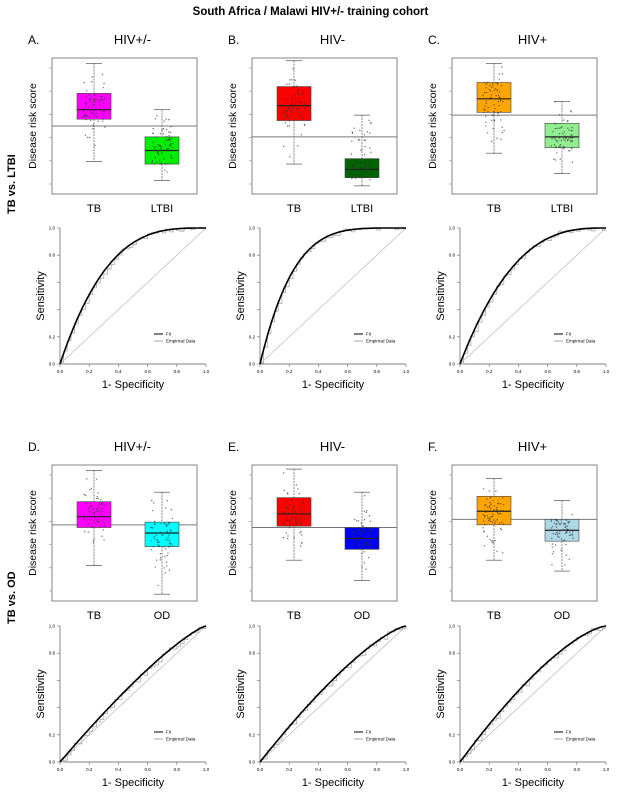 This screenshot has height=800, width=621. Describe the element at coordinates (252, 364) in the screenshot. I see `y-tick-label: 0.0` at that location.